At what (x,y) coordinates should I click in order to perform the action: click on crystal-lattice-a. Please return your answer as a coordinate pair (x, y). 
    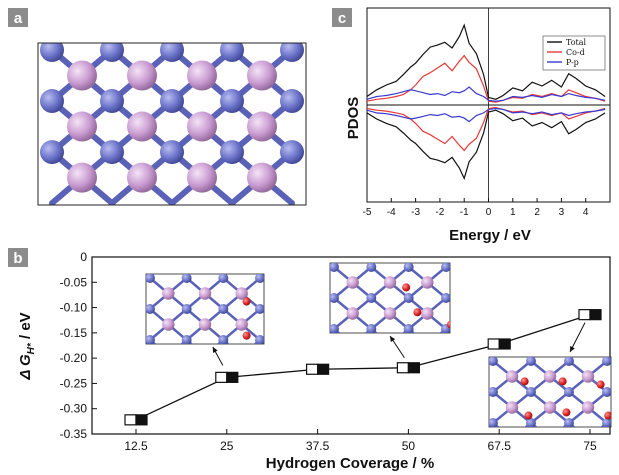
    Looking at the image, I should click on (172, 124).